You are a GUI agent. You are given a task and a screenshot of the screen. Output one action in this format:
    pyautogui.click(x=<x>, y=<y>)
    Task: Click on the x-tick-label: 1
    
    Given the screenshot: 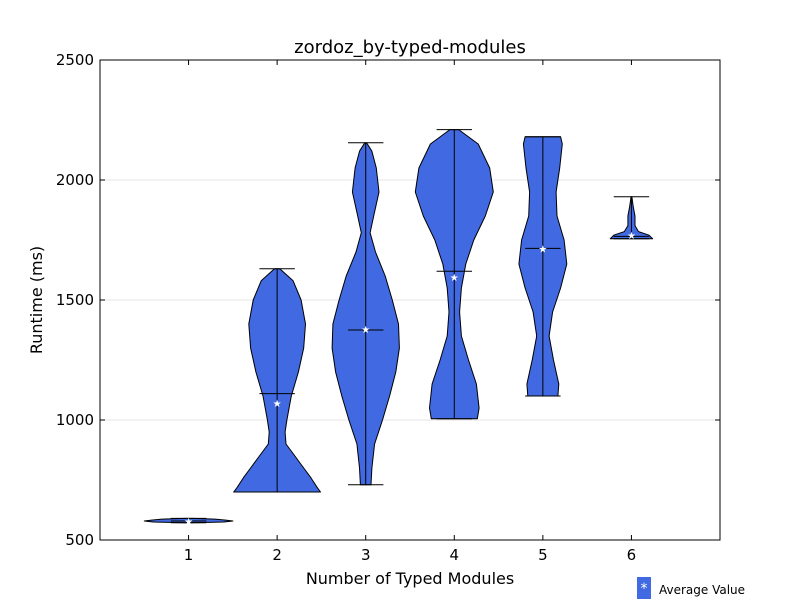 What is the action you would take?
    pyautogui.click(x=189, y=555)
    